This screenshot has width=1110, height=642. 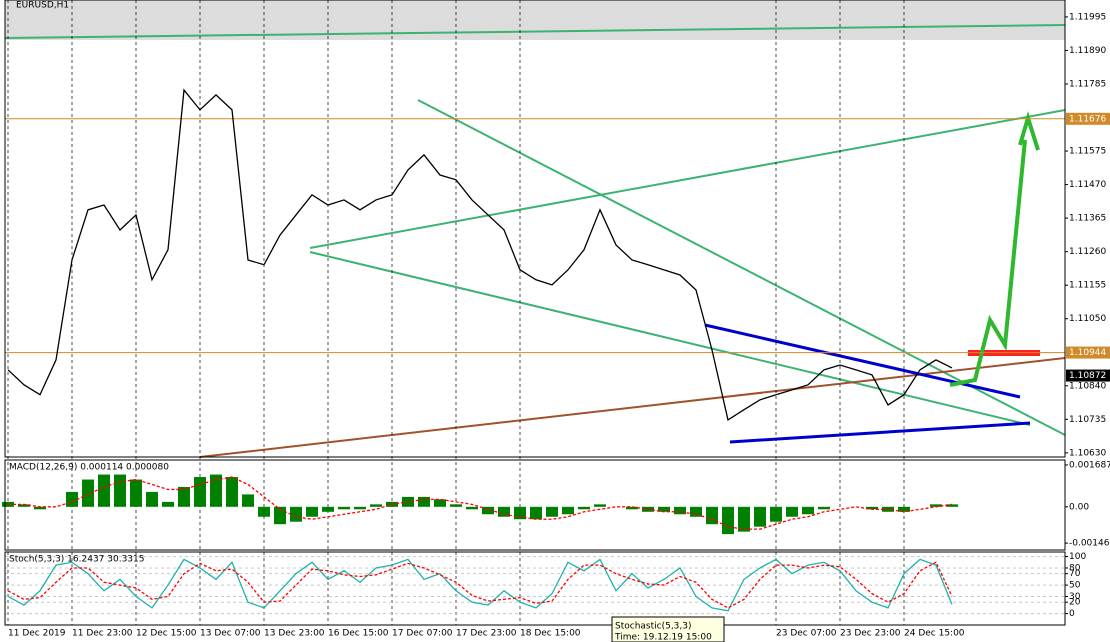 I want to click on signal-line, so click(x=480, y=503).